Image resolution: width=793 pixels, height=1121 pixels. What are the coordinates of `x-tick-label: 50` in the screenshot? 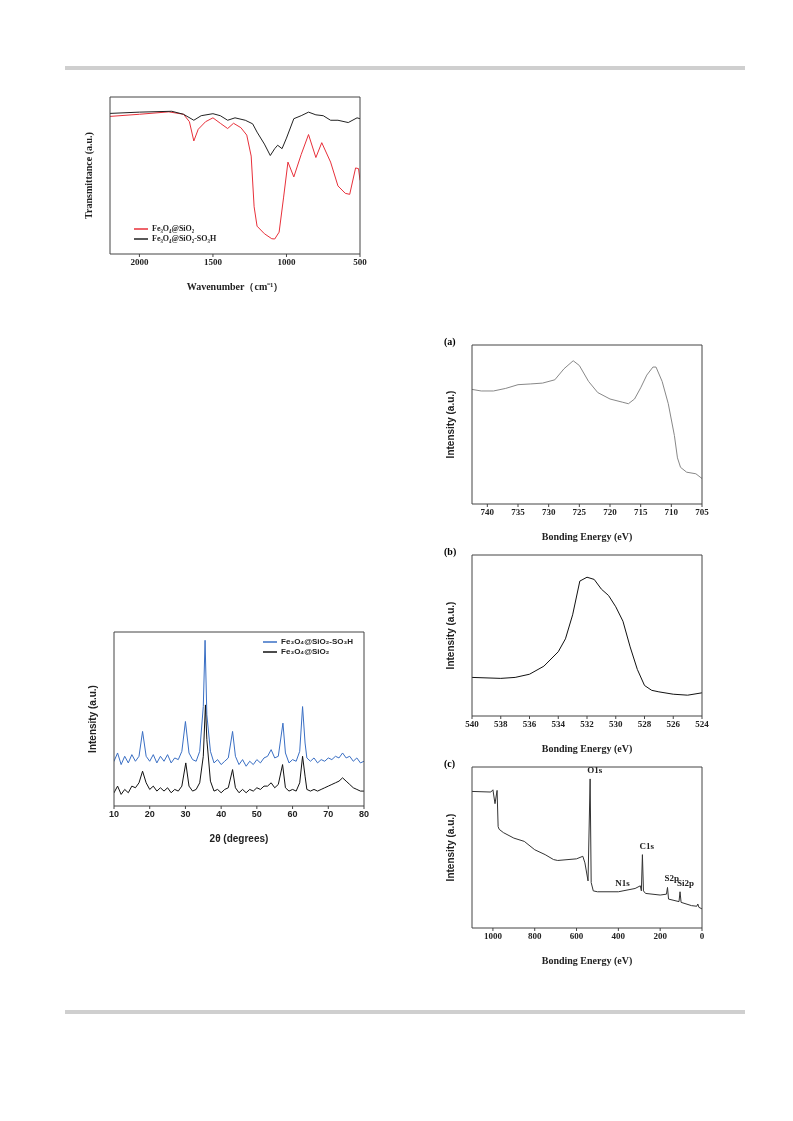 It's located at (256, 814).